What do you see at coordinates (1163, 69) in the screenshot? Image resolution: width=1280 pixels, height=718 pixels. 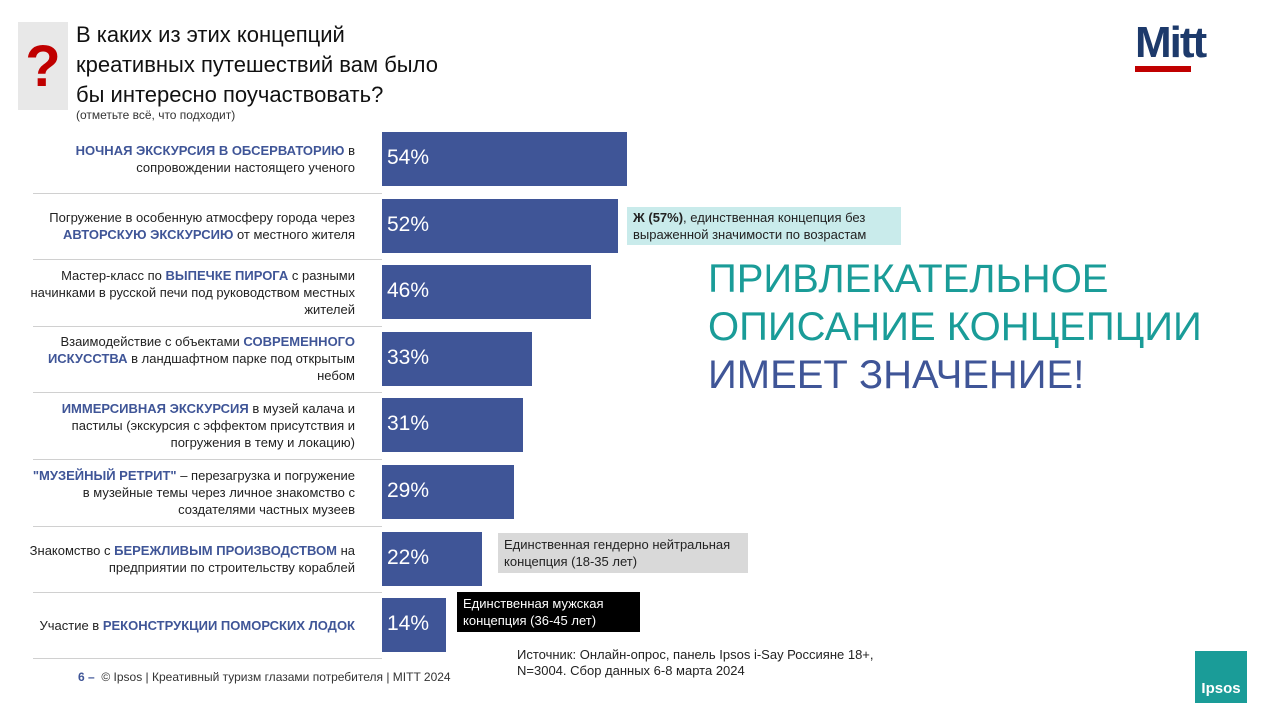 I see `logo-bar` at bounding box center [1163, 69].